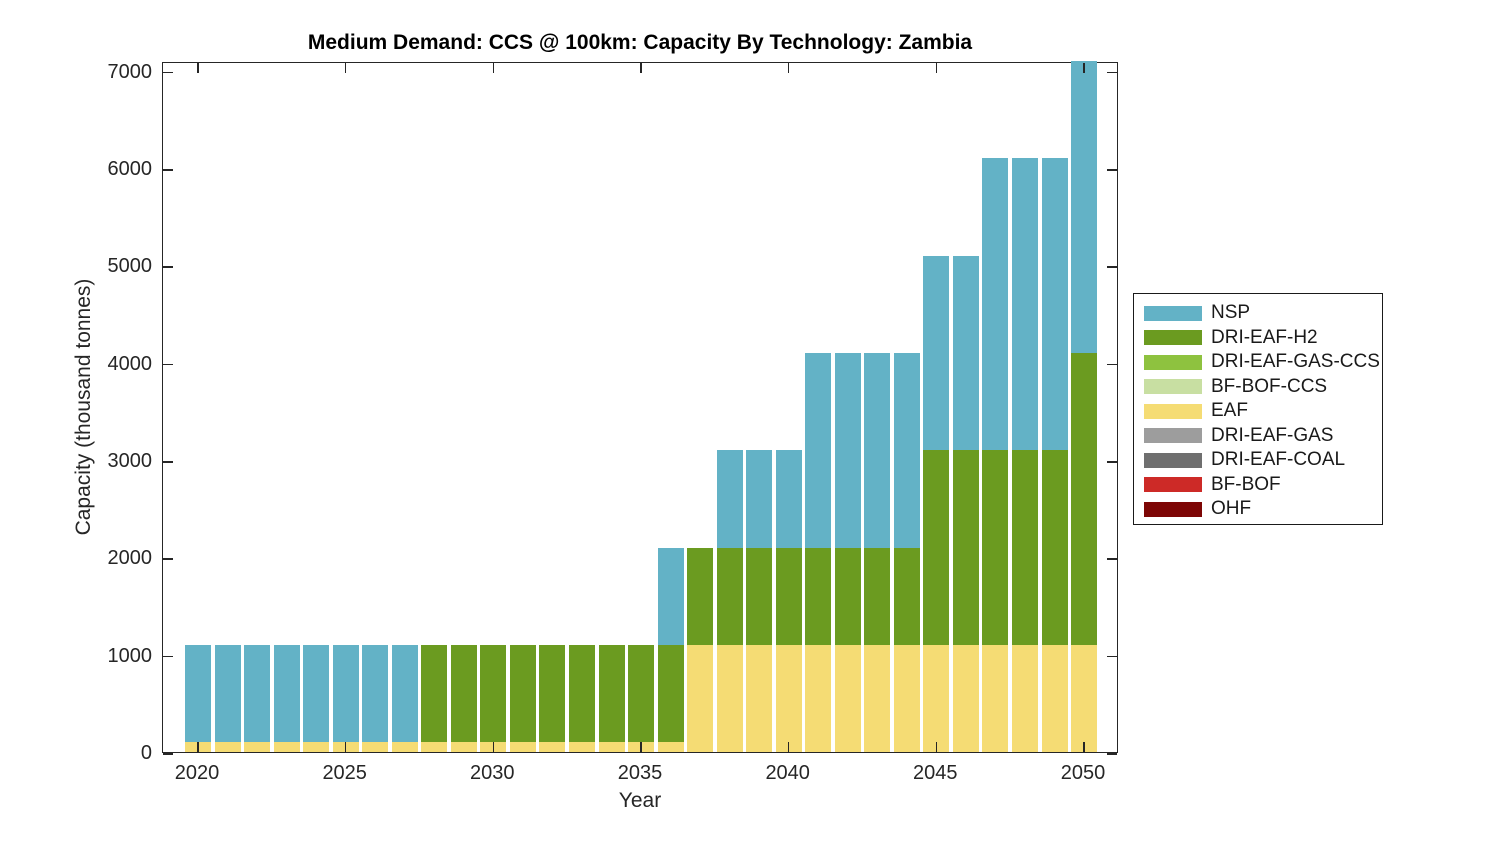 Image resolution: width=1500 pixels, height=844 pixels. I want to click on bar-segment-nsp-2045, so click(936, 353).